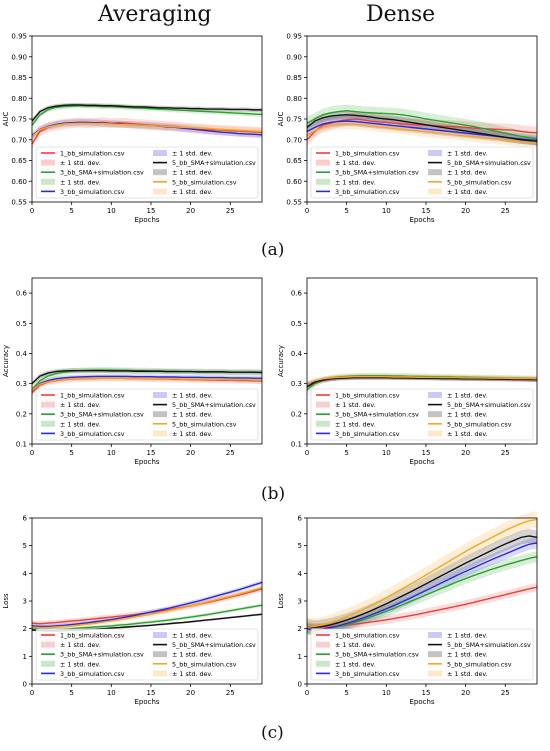 The height and width of the screenshot is (751, 550). I want to click on y-tick-label: 0.80, so click(294, 99).